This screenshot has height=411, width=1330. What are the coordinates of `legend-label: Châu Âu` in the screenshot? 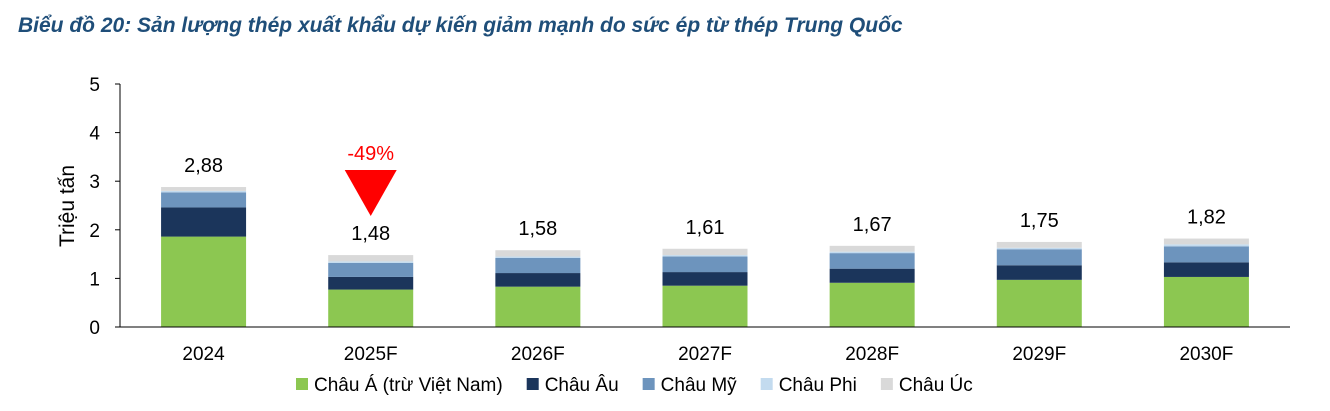 It's located at (582, 385).